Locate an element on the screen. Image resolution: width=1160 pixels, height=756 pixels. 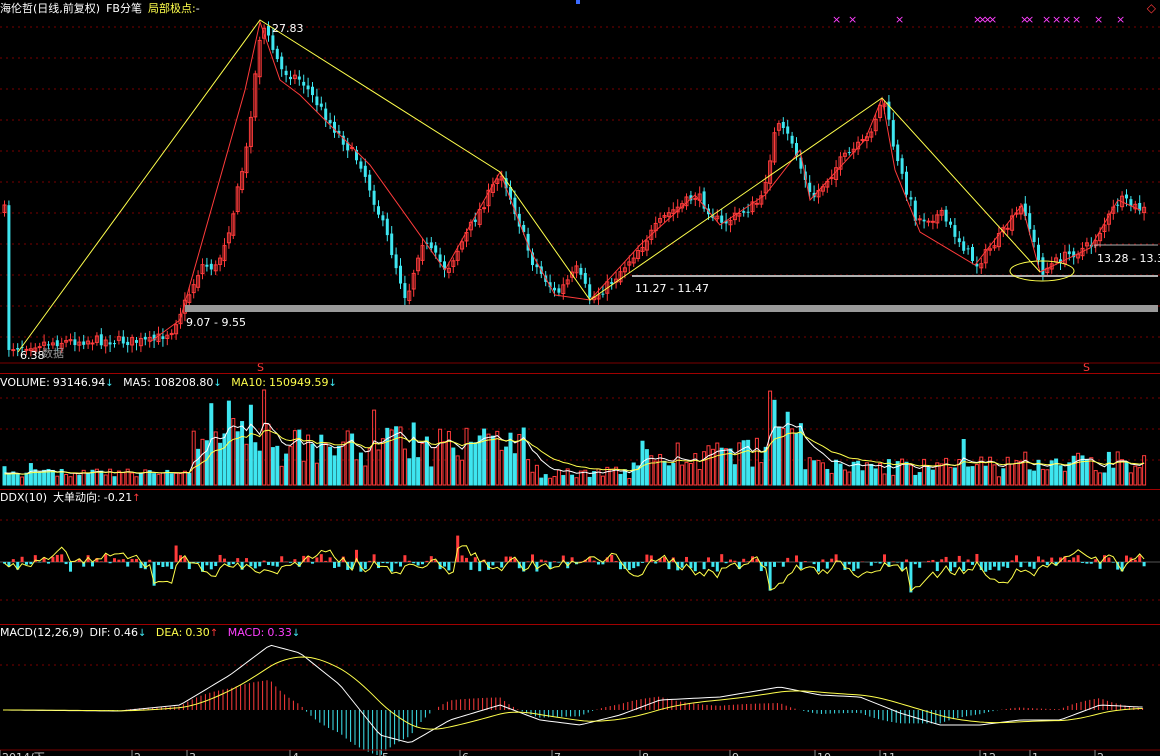
s-marker-icon: S is located at coordinates (1086, 367).